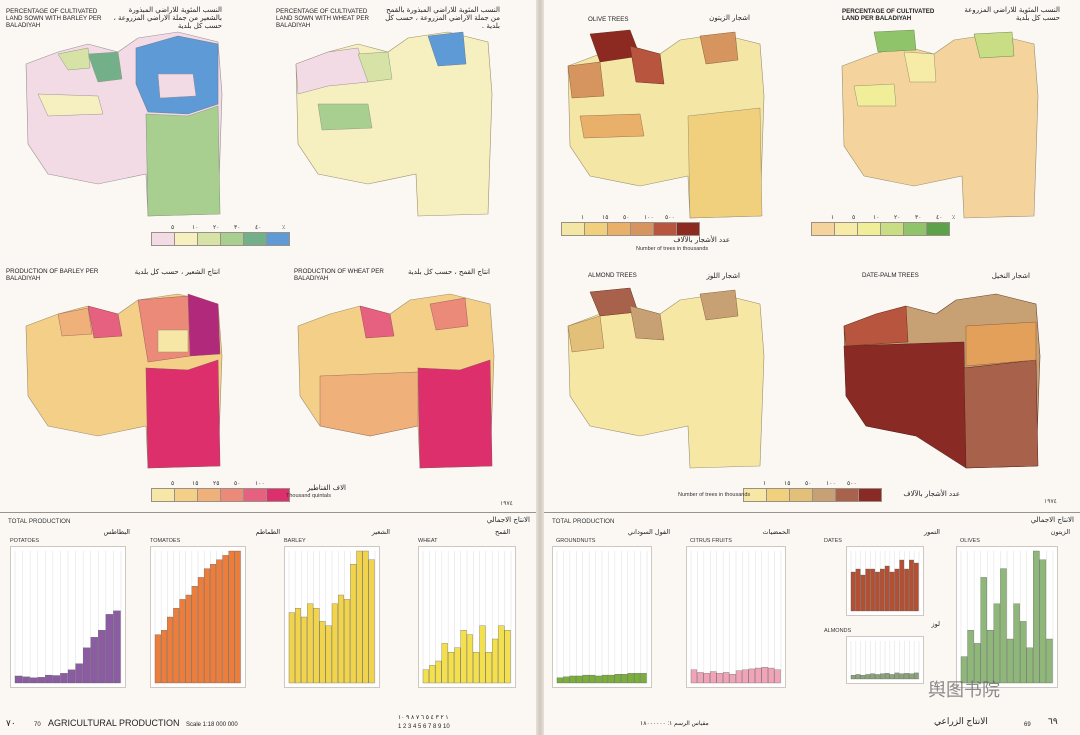  What do you see at coordinates (177, 272) in the screenshot?
I see `map-title-ar-barley-prod: انتاج الشعير ، حسب كل بلدية` at bounding box center [177, 272].